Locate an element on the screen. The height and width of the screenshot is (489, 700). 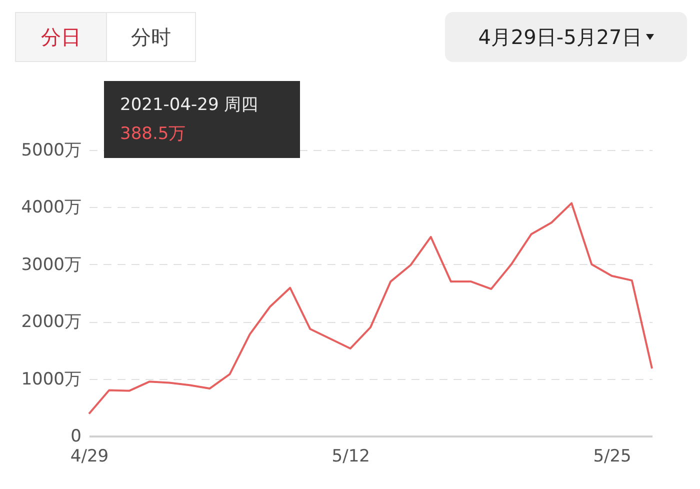
x-tick-label: 4/29 is located at coordinates (89, 456).